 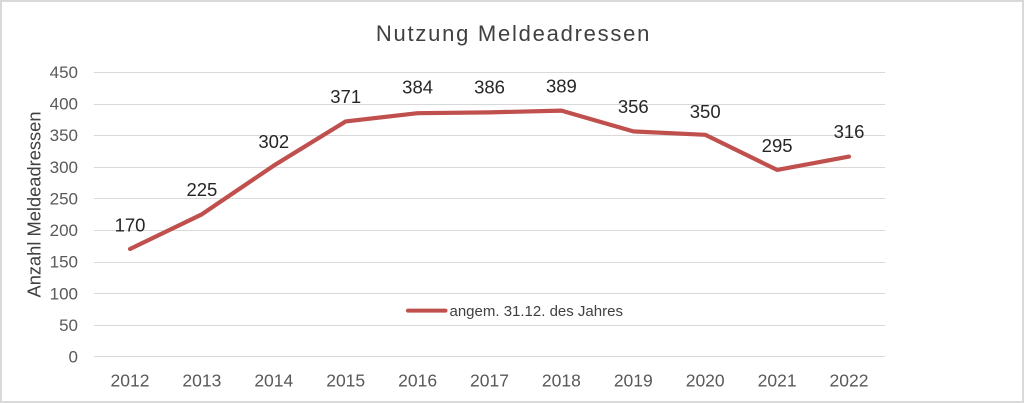 I want to click on svg-text: 400, so click(x=64, y=104).